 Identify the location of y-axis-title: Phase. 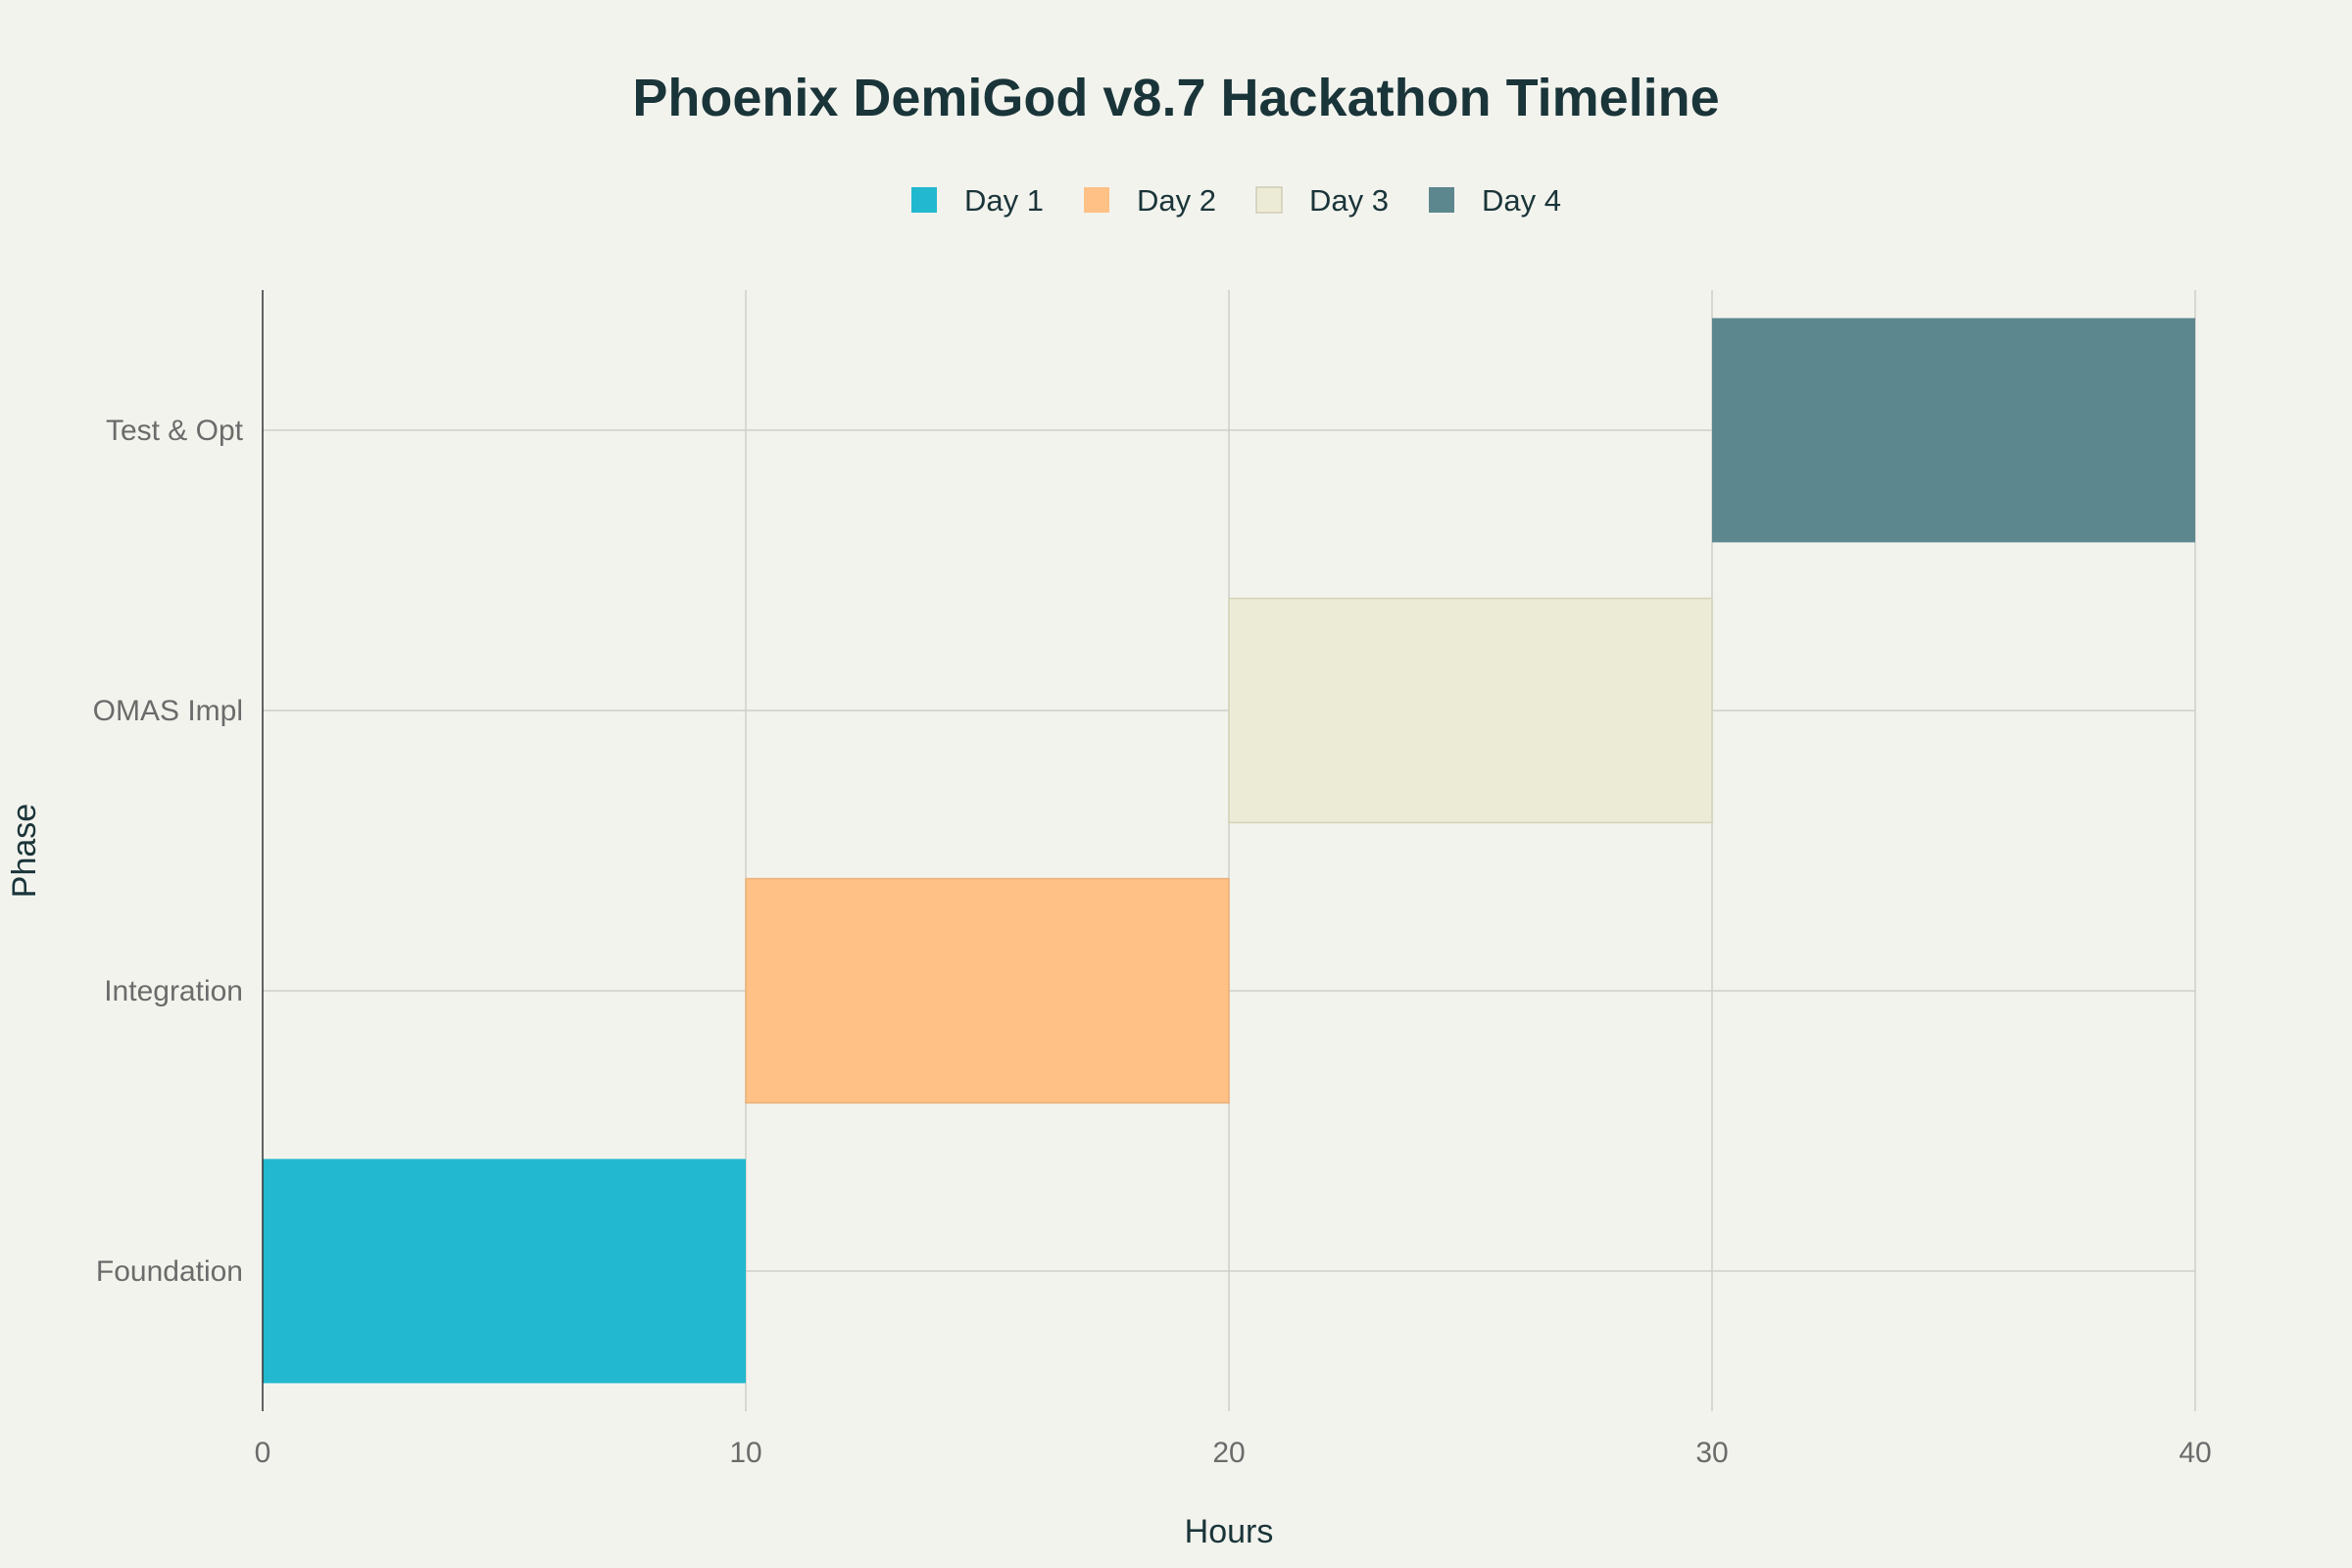
(24, 851).